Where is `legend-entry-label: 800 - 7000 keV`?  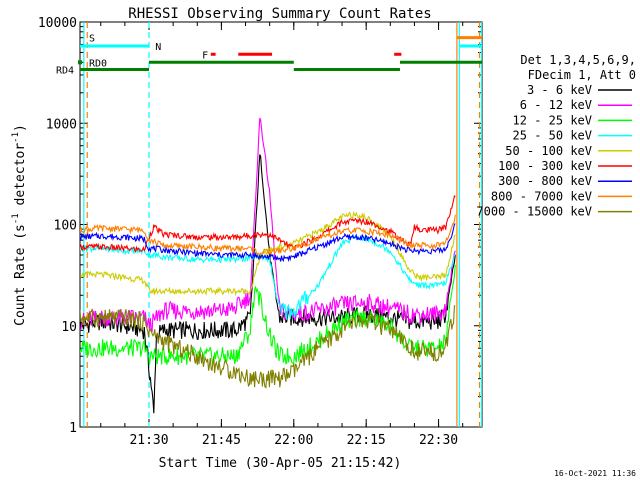
legend-entry-label: 800 - 7000 keV is located at coordinates (541, 196).